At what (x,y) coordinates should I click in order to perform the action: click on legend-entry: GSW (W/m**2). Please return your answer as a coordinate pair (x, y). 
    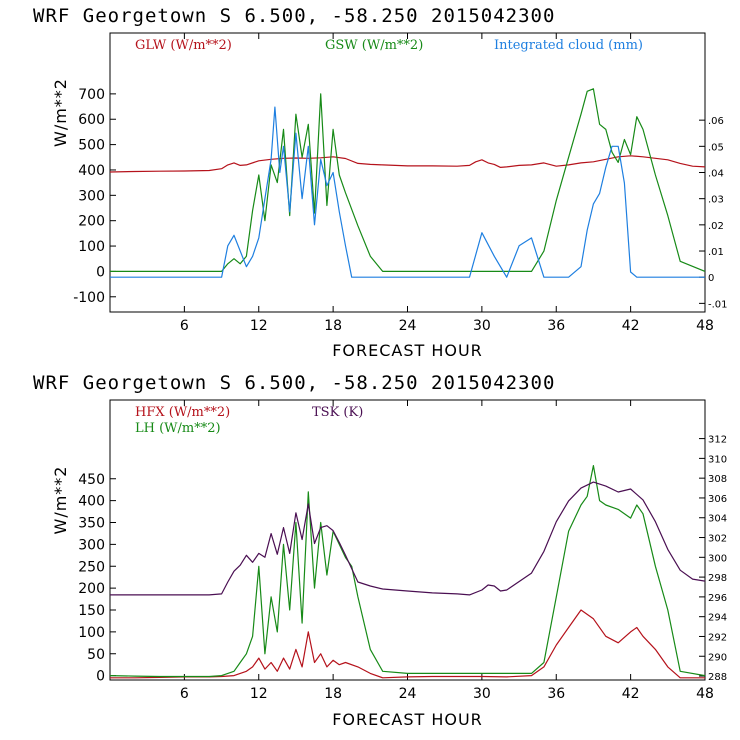
    Looking at the image, I should click on (374, 45).